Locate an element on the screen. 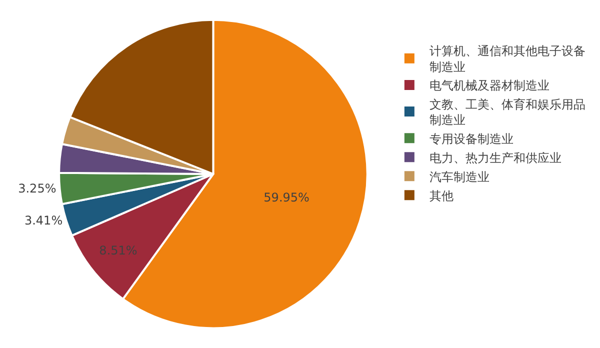 Image resolution: width=600 pixels, height=348 pixels. legend-label: 汽车制造业 is located at coordinates (459, 177).